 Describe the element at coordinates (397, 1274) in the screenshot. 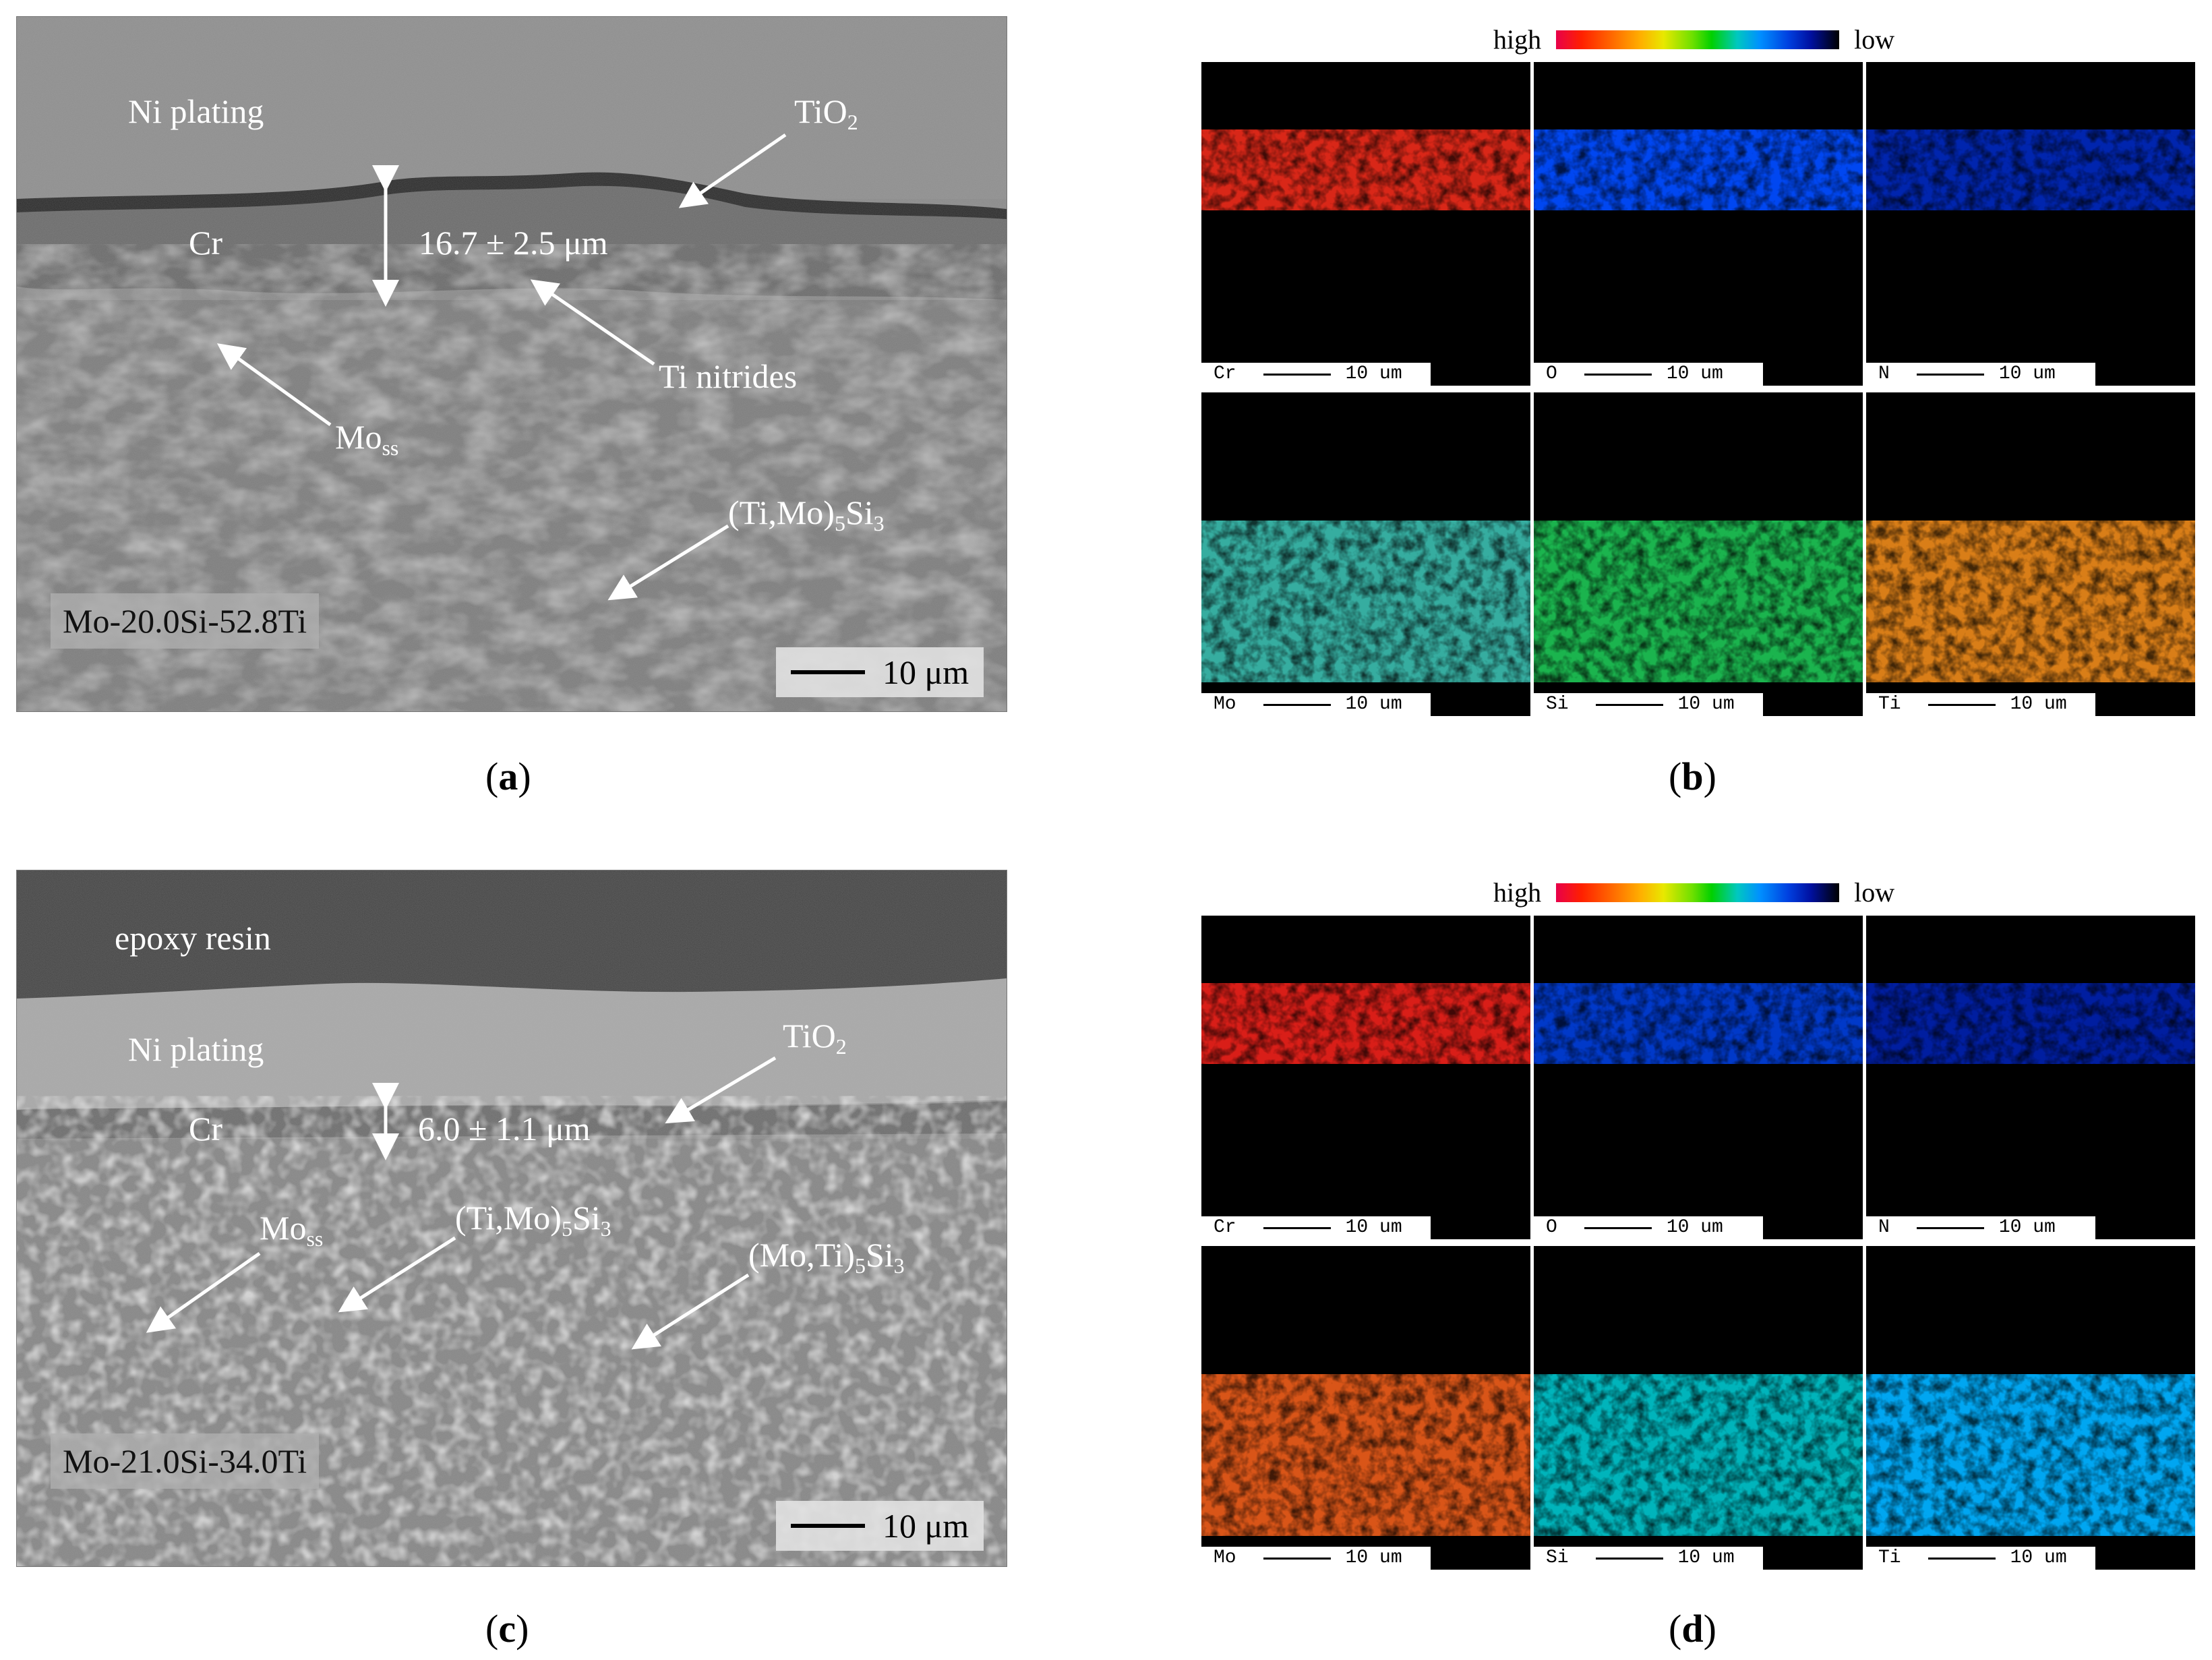

I see `arrow-silicide-c1` at that location.